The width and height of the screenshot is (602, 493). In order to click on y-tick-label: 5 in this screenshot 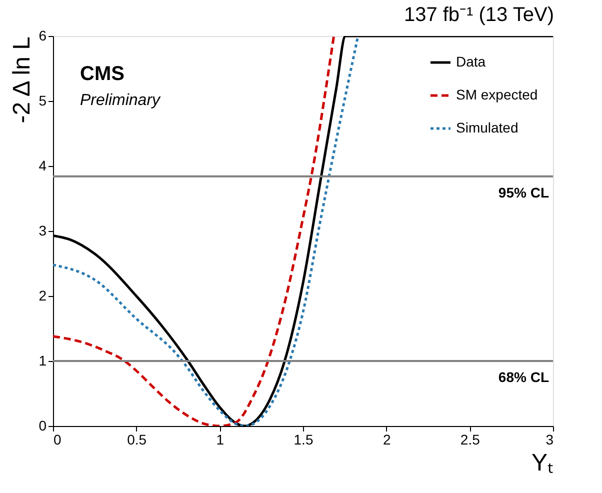, I will do `click(42, 100)`.